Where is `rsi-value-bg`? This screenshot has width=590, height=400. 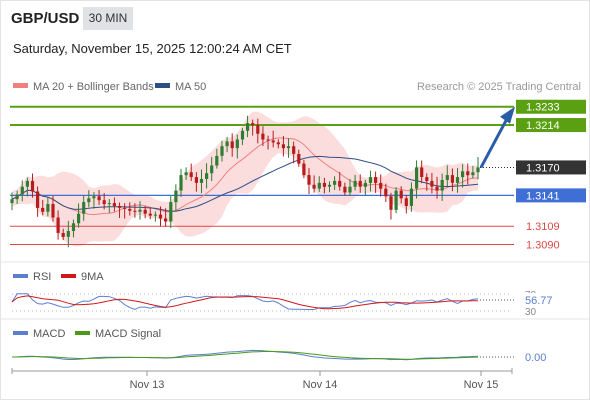
rsi-value-bg is located at coordinates (539, 299).